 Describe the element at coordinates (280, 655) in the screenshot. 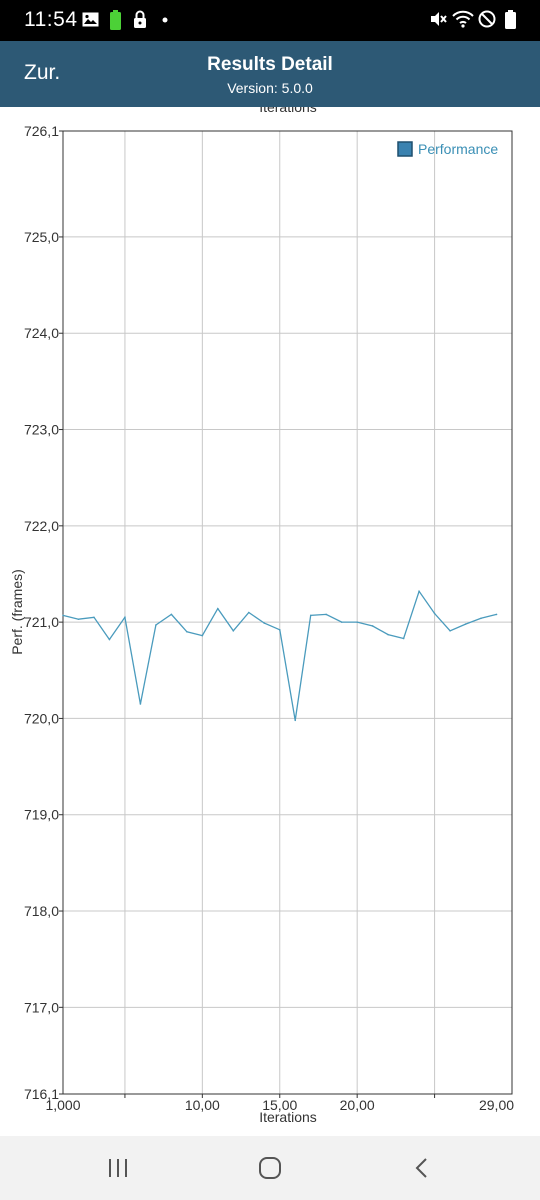

I see `series-layer` at that location.